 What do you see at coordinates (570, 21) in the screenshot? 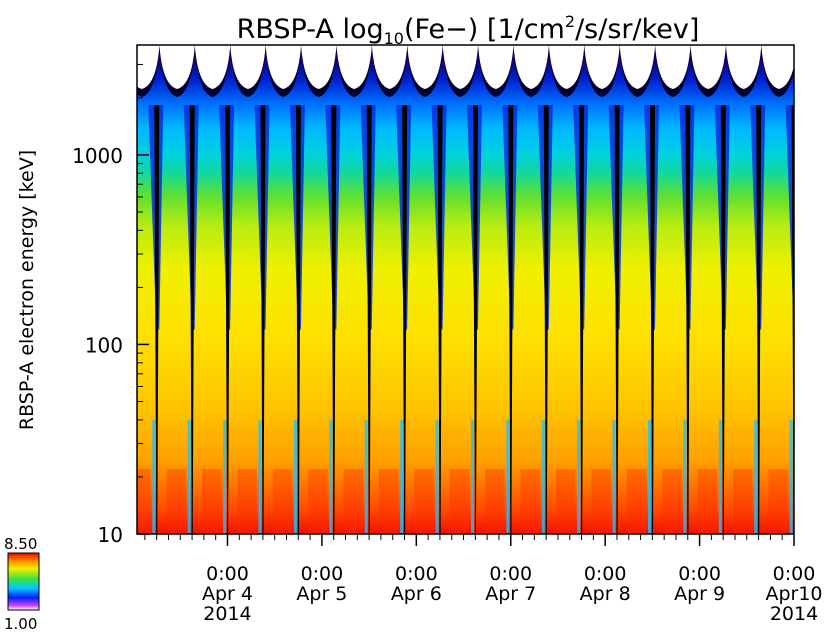
I see `title-superscript: 2` at bounding box center [570, 21].